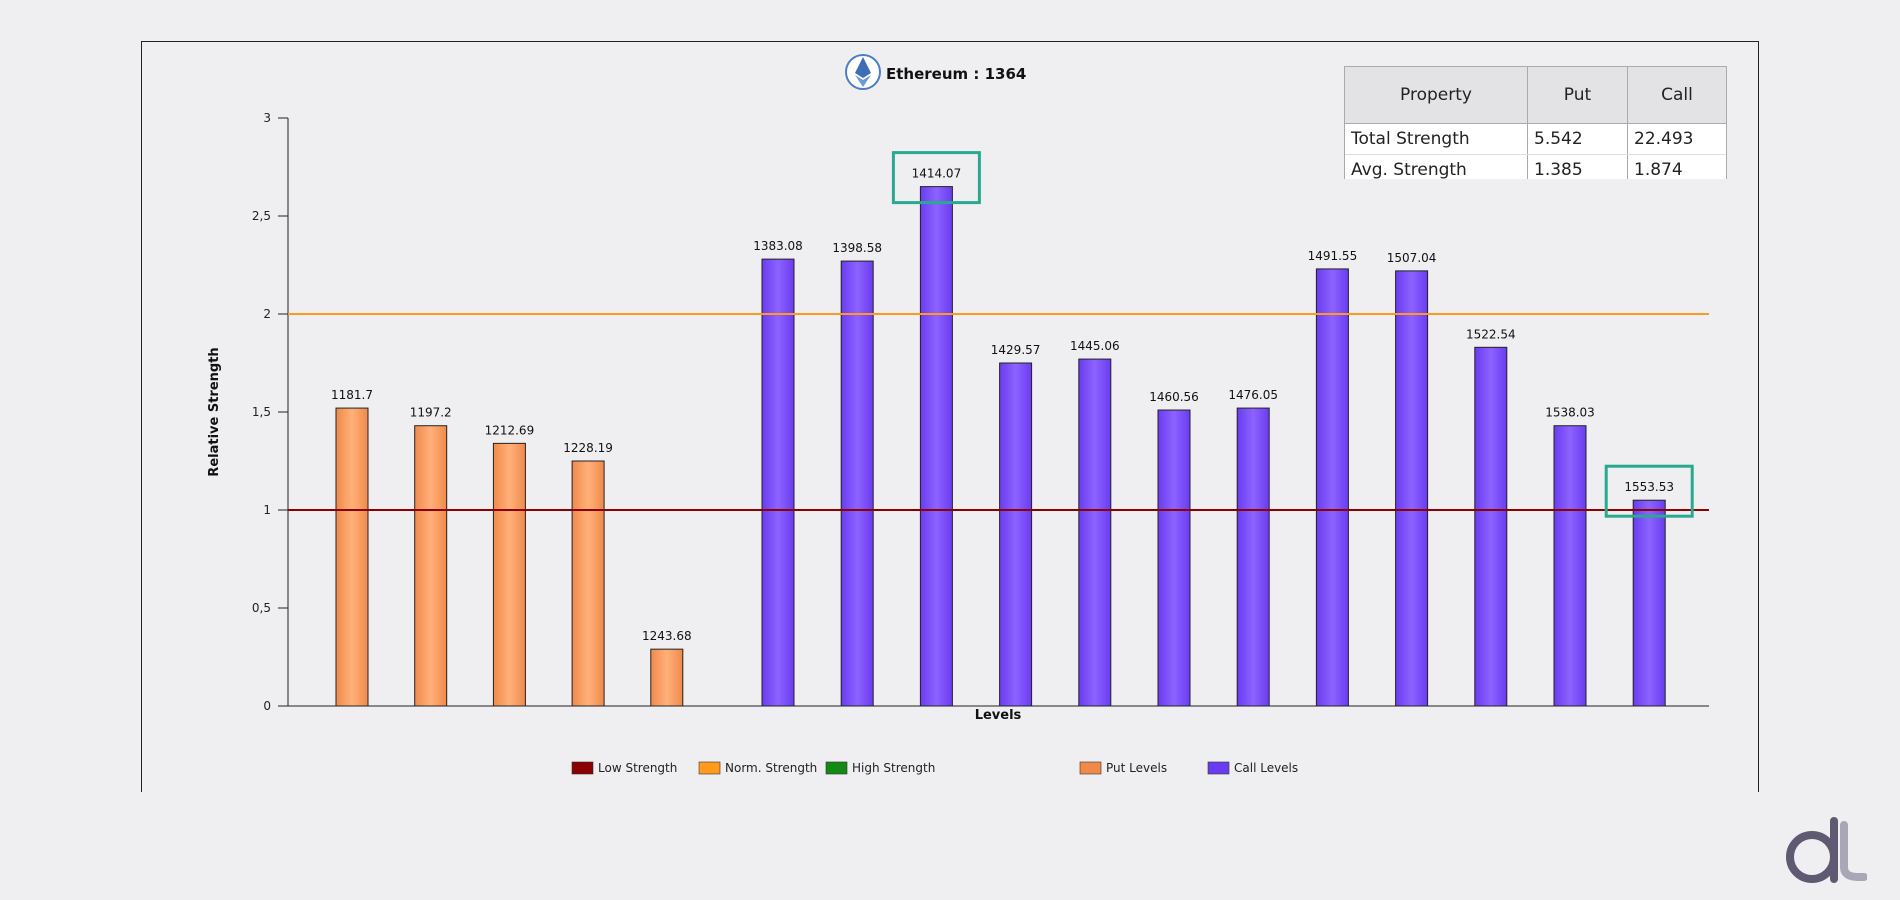  What do you see at coordinates (1676, 95) in the screenshot?
I see `table-header-call: Call` at bounding box center [1676, 95].